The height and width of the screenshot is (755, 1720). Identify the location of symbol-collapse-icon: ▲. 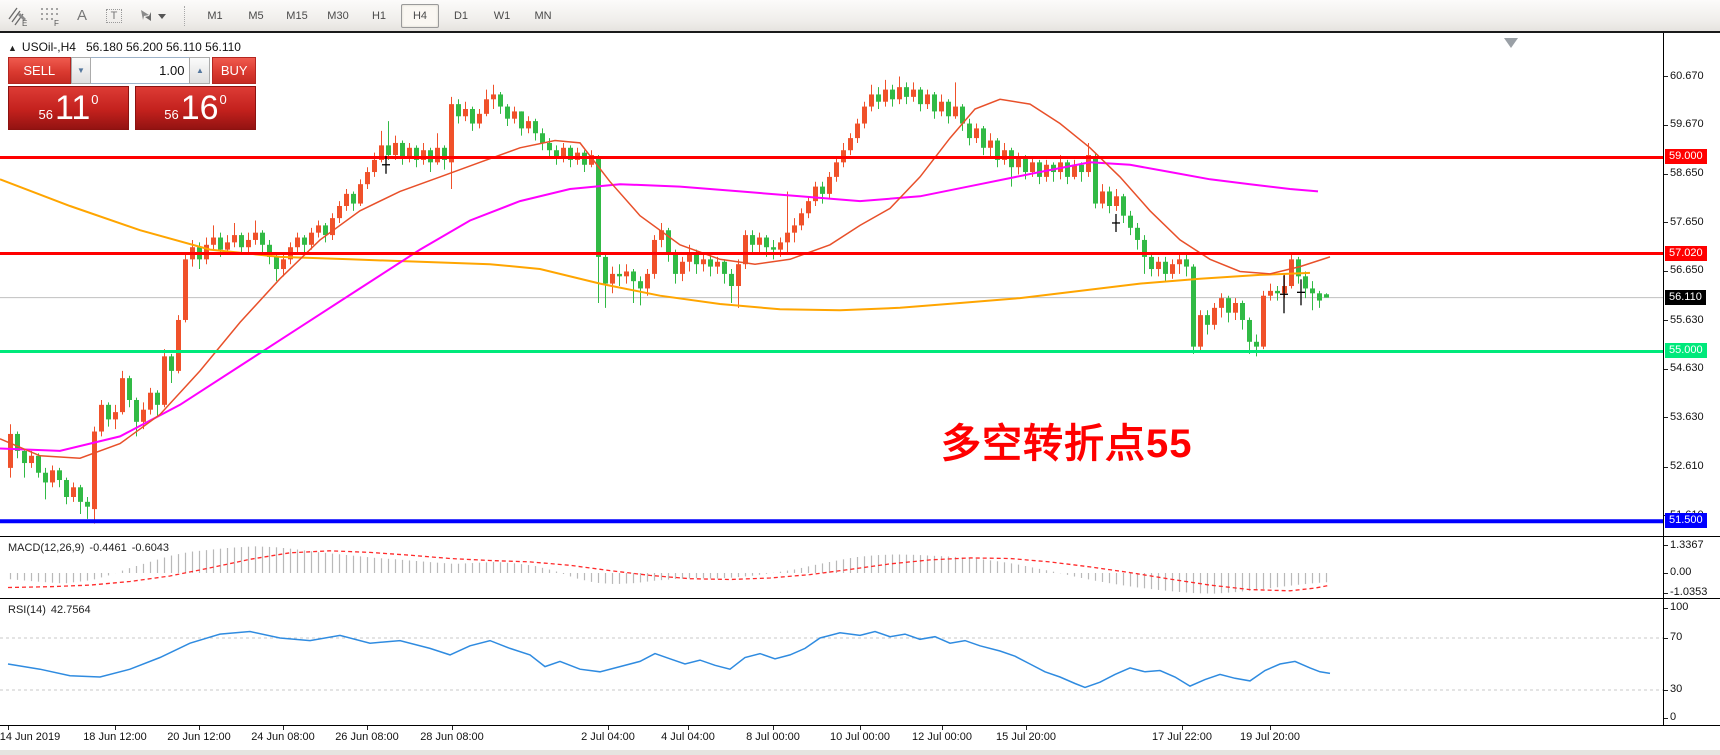
(12, 48).